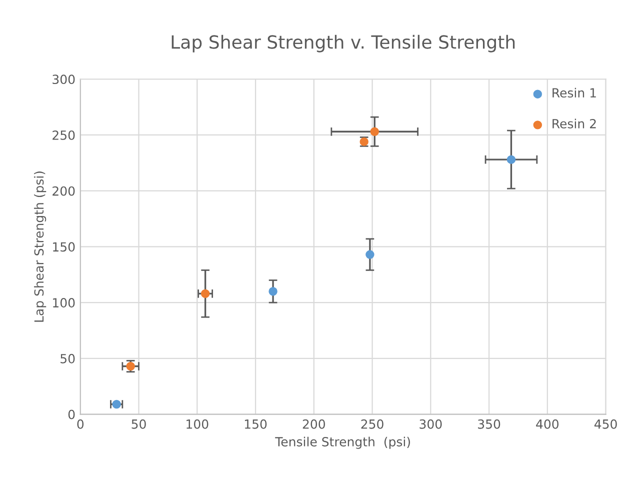 Image resolution: width=633 pixels, height=504 pixels. Describe the element at coordinates (342, 442) in the screenshot. I see `x-axis-title: Tensile Strength (psi)` at that location.